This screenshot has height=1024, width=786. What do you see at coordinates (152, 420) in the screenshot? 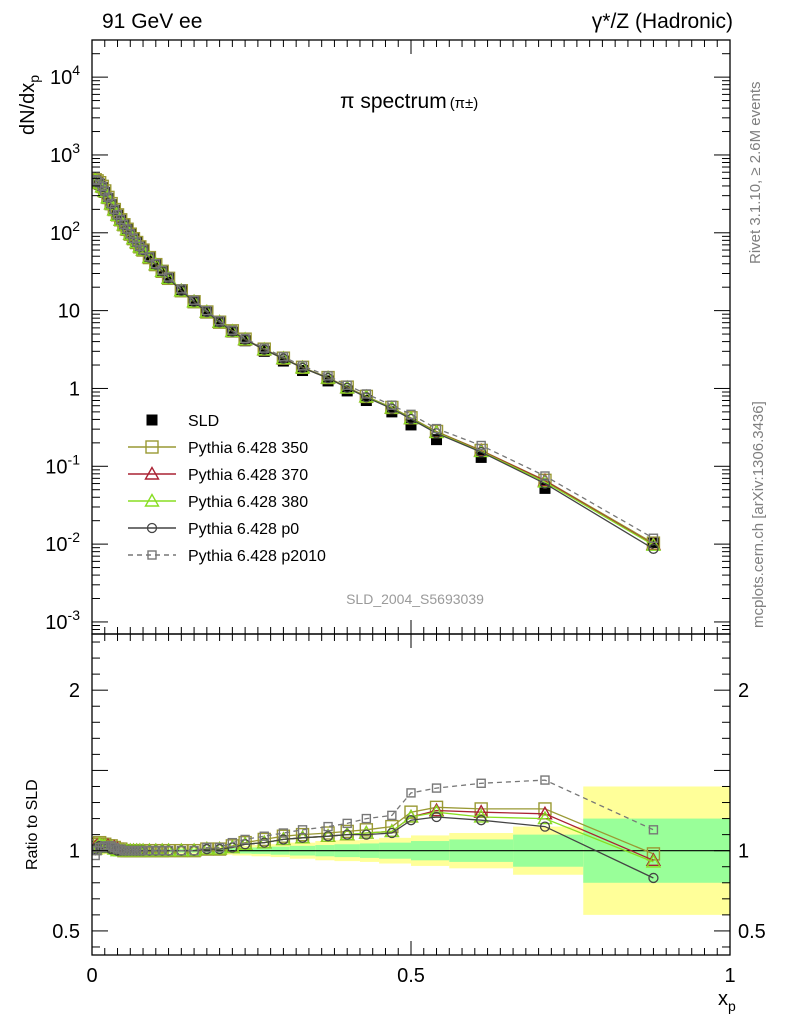
I see `legend-marker-sld` at bounding box center [152, 420].